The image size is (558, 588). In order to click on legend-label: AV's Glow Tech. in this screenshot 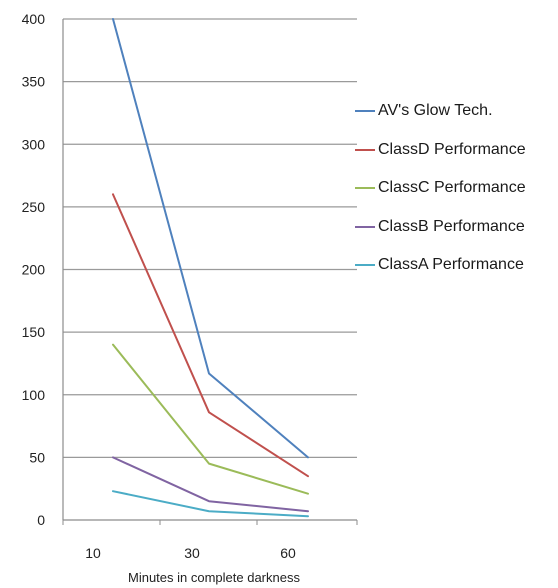, I will do `click(435, 111)`.